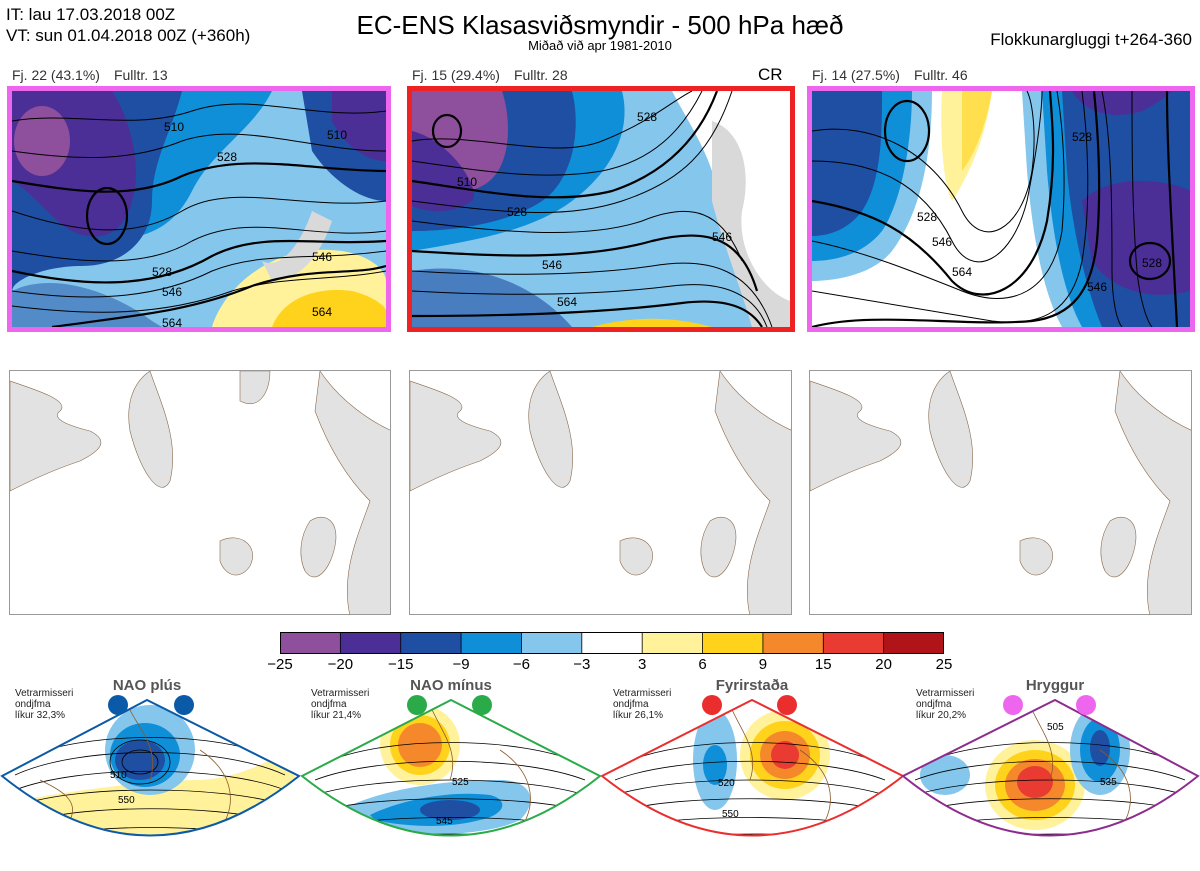  Describe the element at coordinates (521, 664) in the screenshot. I see `colorbar-tick: −6` at that location.